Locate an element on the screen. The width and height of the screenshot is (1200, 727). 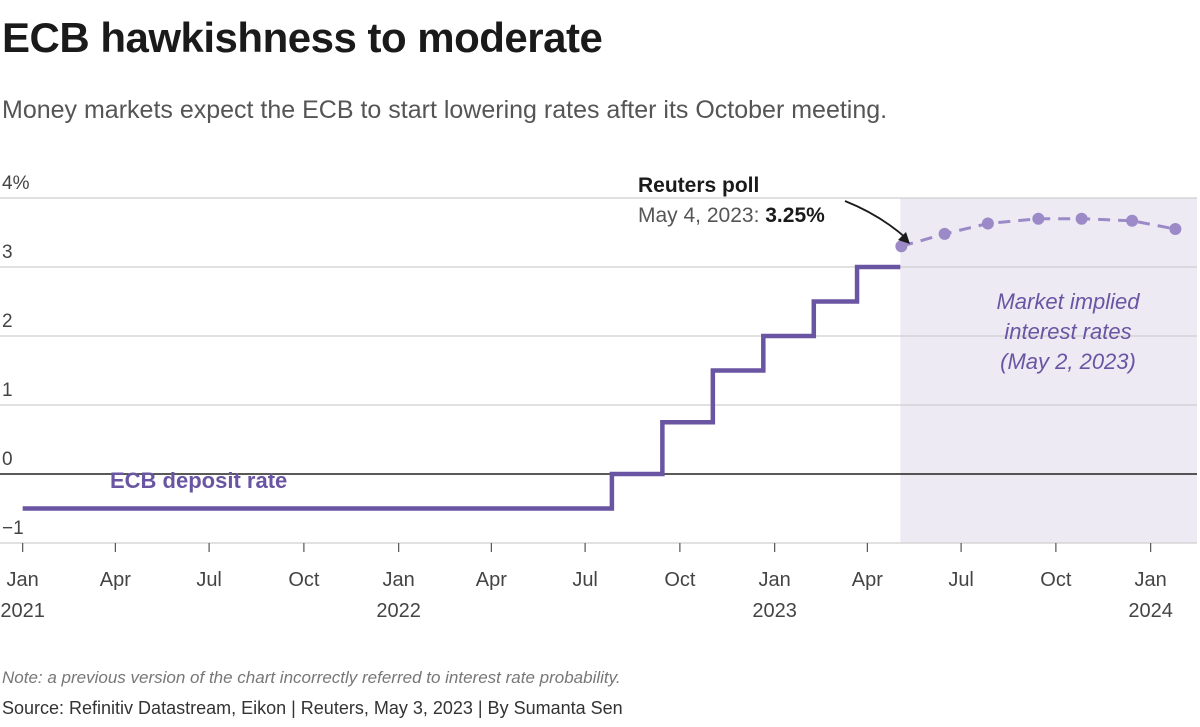
x-tick-year: 2023 is located at coordinates (774, 611).